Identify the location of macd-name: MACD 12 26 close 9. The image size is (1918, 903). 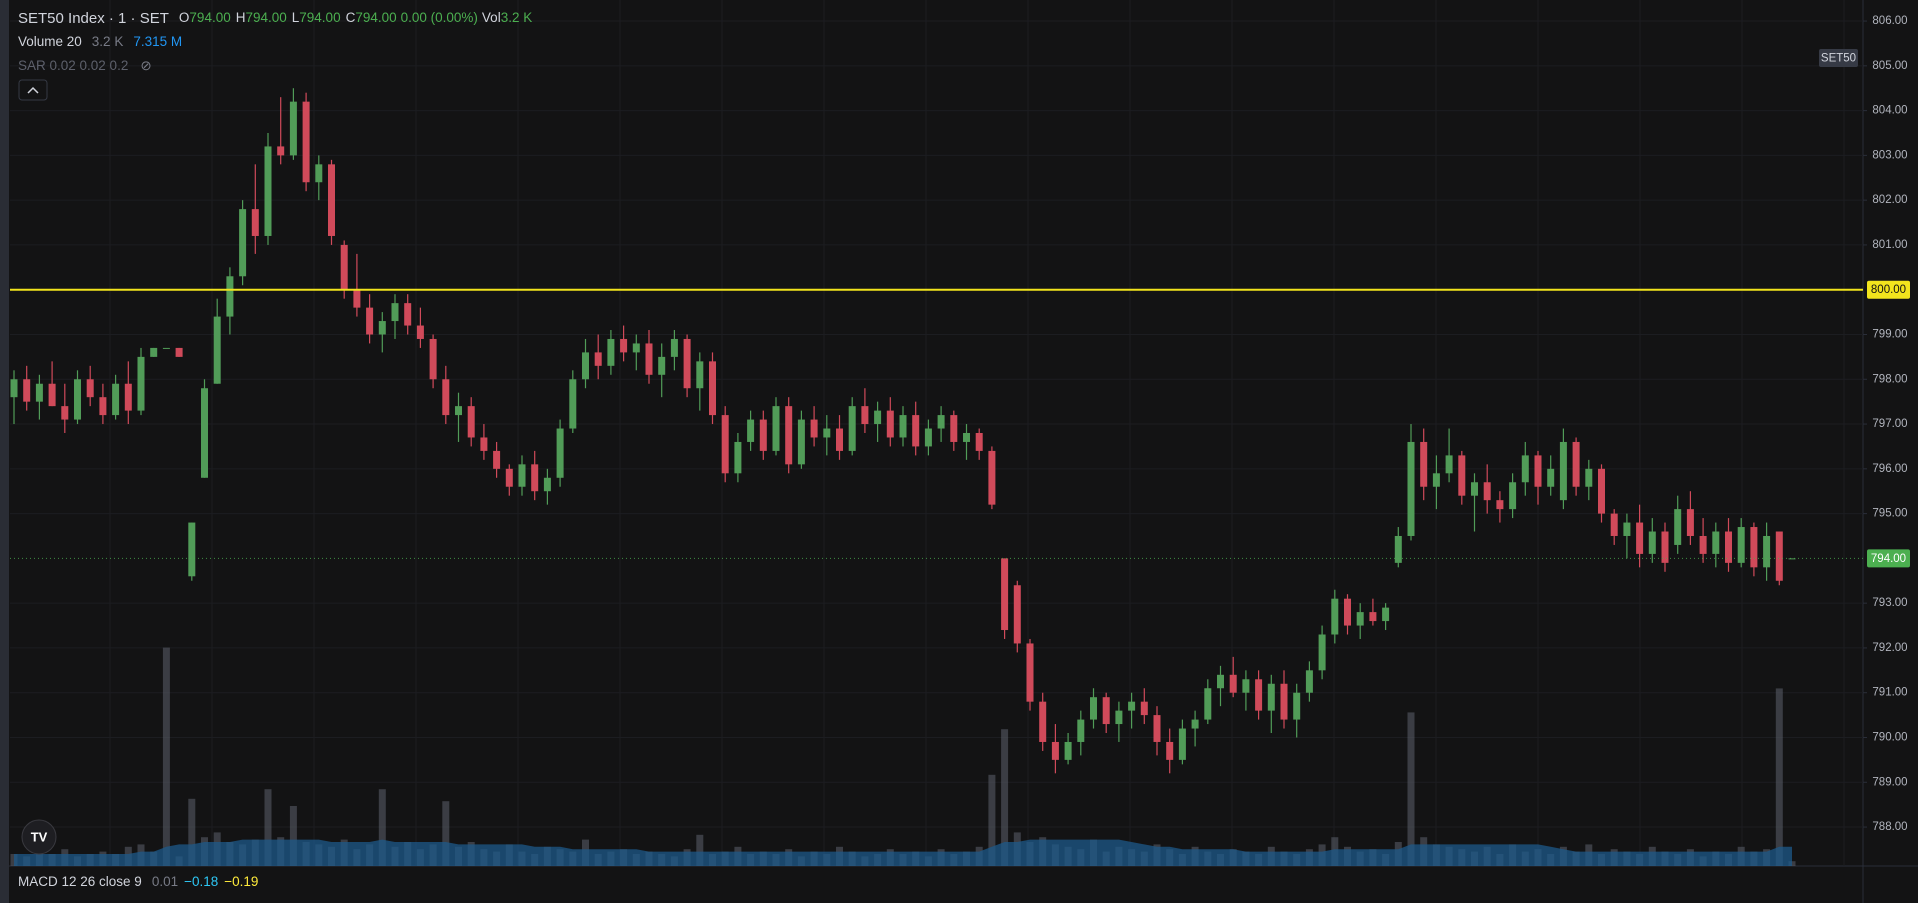
(80, 881).